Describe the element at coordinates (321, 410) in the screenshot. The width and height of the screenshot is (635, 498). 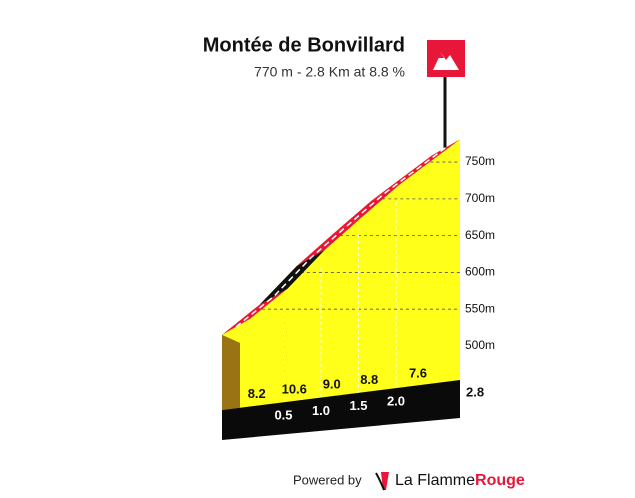
I see `x-tick-label: 1.0` at that location.